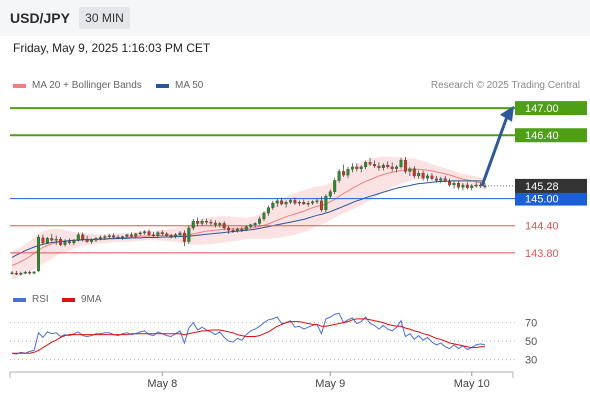 The height and width of the screenshot is (400, 590). What do you see at coordinates (112, 48) in the screenshot?
I see `timestamp: Friday, May 9, 2025 1:16:03 PM CET` at bounding box center [112, 48].